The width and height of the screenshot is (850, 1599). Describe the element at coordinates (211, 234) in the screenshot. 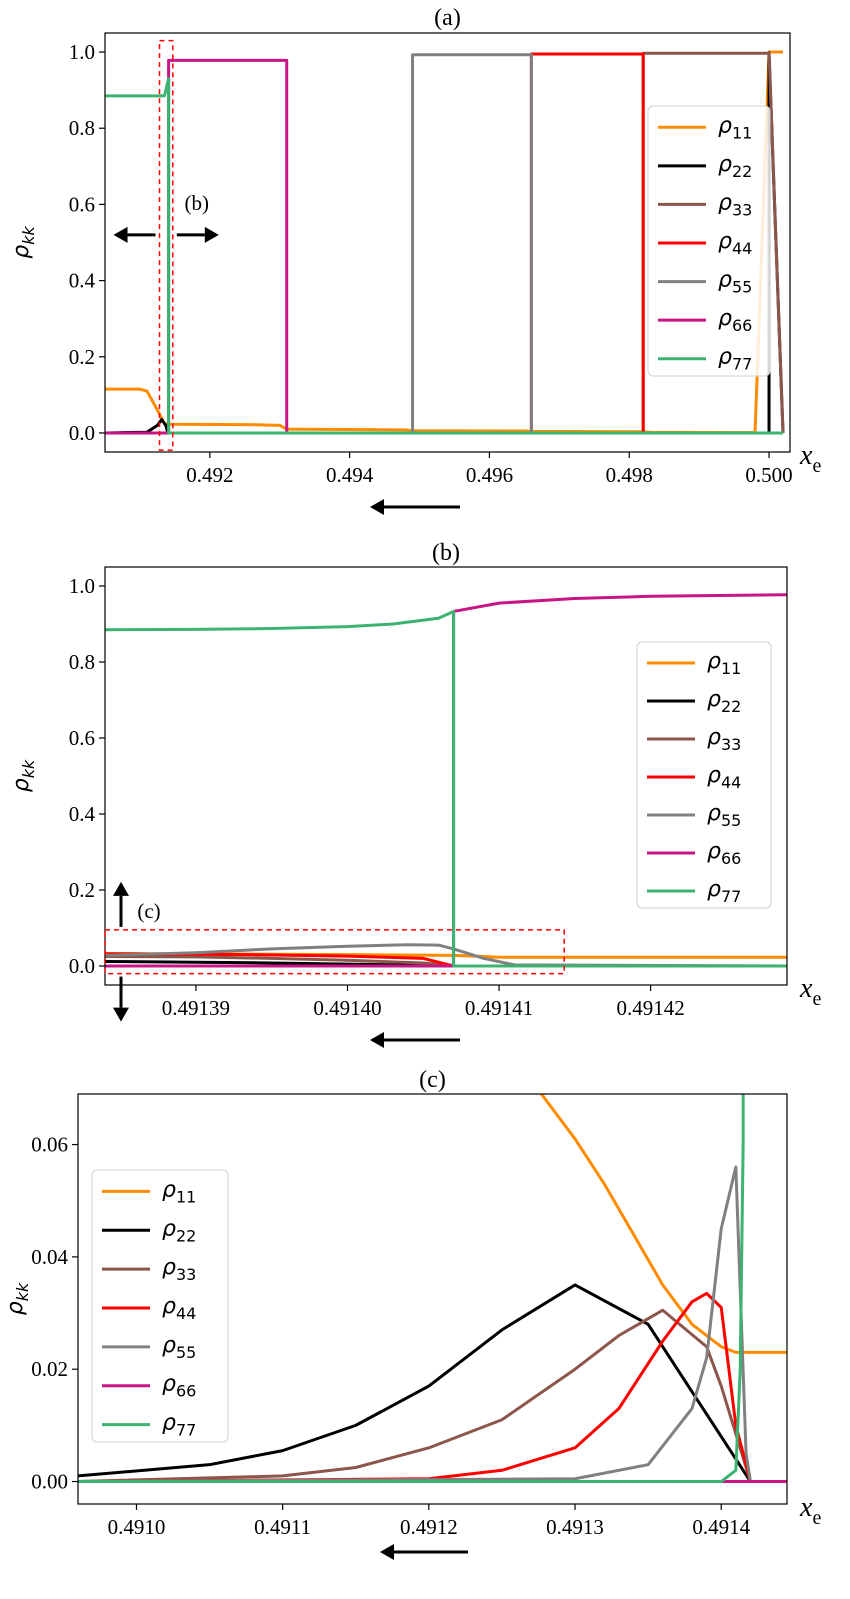

I see `zoom-arrow-right-head` at that location.